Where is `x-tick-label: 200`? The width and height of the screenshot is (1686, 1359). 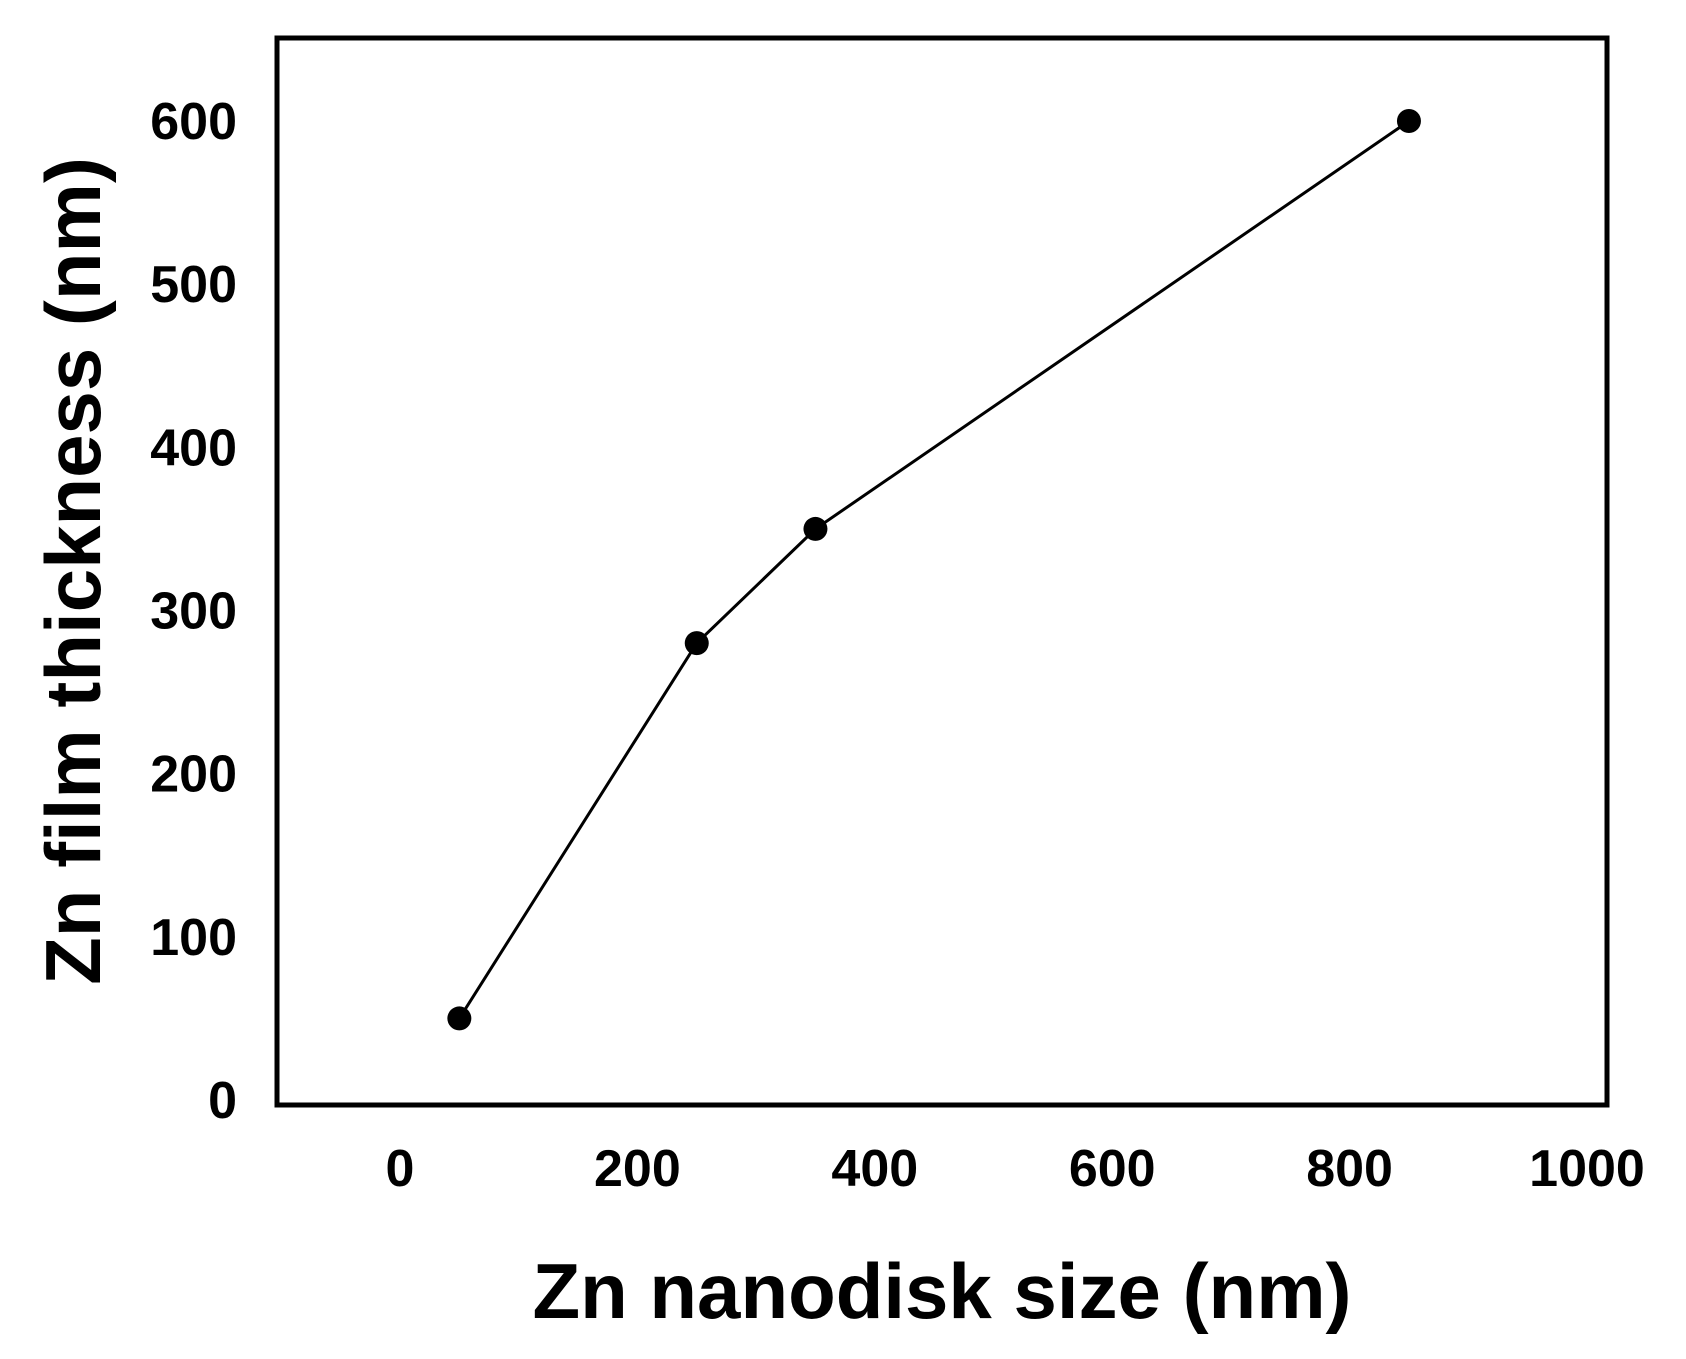
x-tick-label: 200 is located at coordinates (637, 1169).